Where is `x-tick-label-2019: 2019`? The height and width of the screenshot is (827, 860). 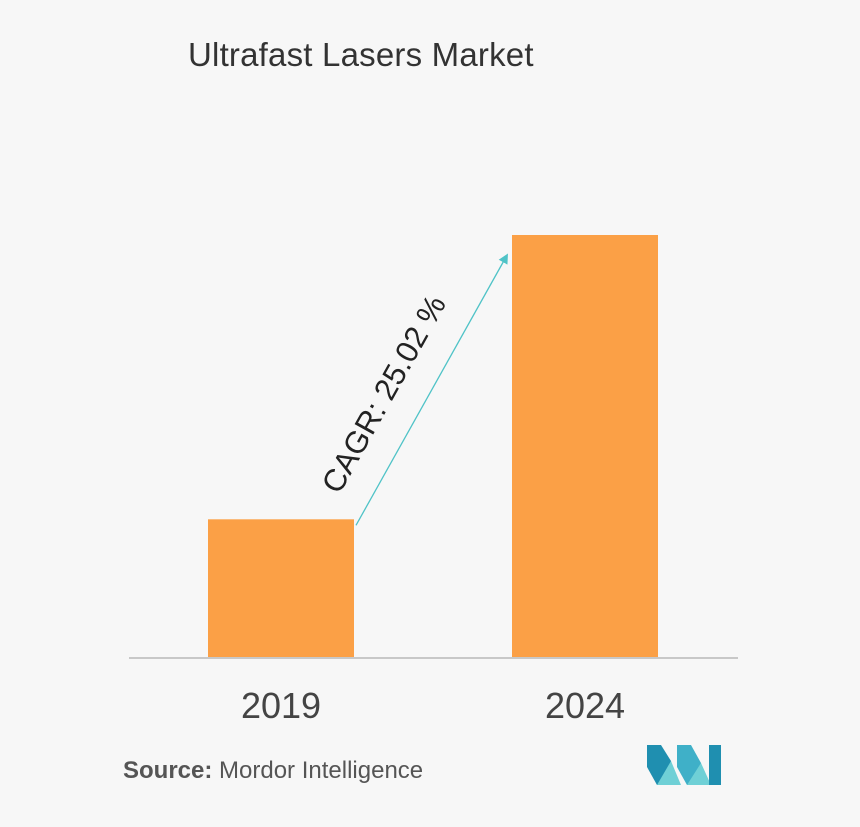 x-tick-label-2019: 2019 is located at coordinates (281, 705).